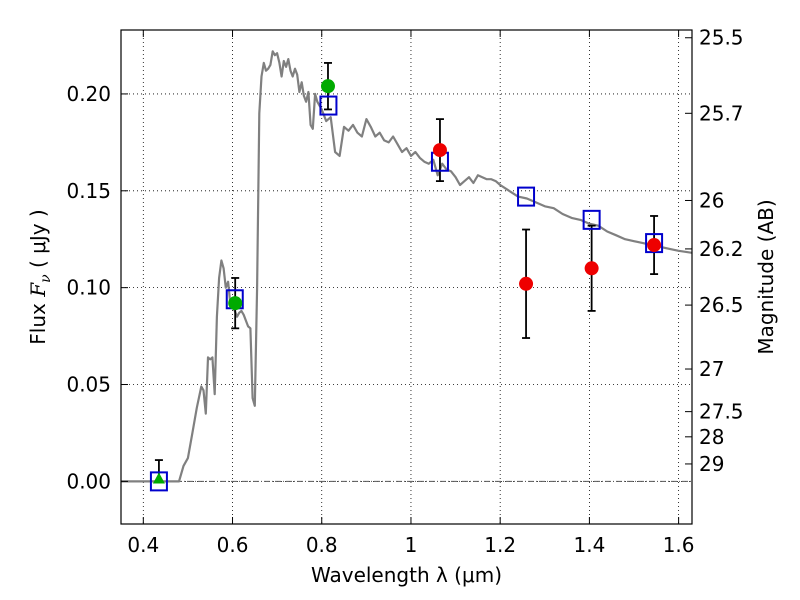 The width and height of the screenshot is (800, 600). I want to click on x-tick-label: 1, so click(411, 545).